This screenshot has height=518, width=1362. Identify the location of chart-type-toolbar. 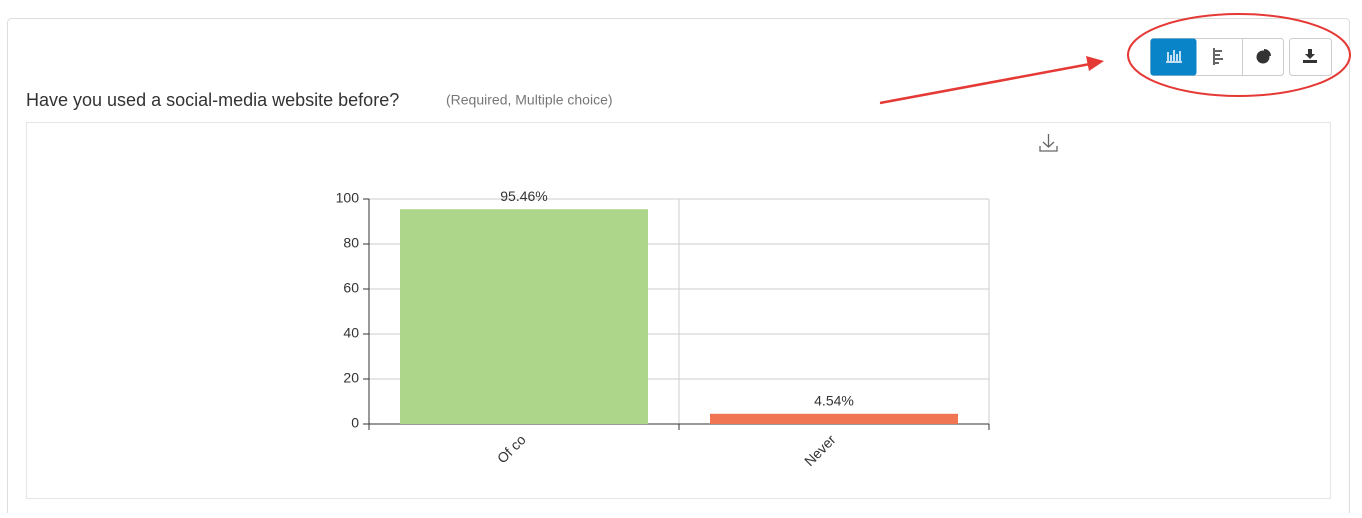
(1241, 57).